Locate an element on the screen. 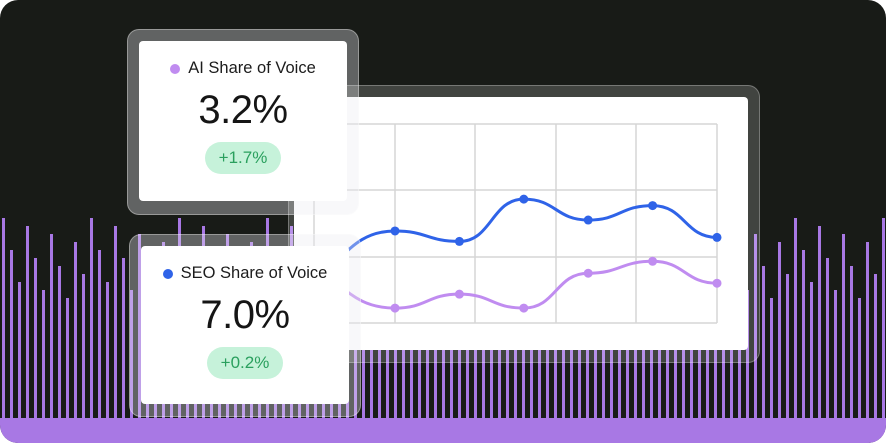 The image size is (886, 443). seo-share-card: SEO Share of Voice 7.0% +0.2% is located at coordinates (245, 325).